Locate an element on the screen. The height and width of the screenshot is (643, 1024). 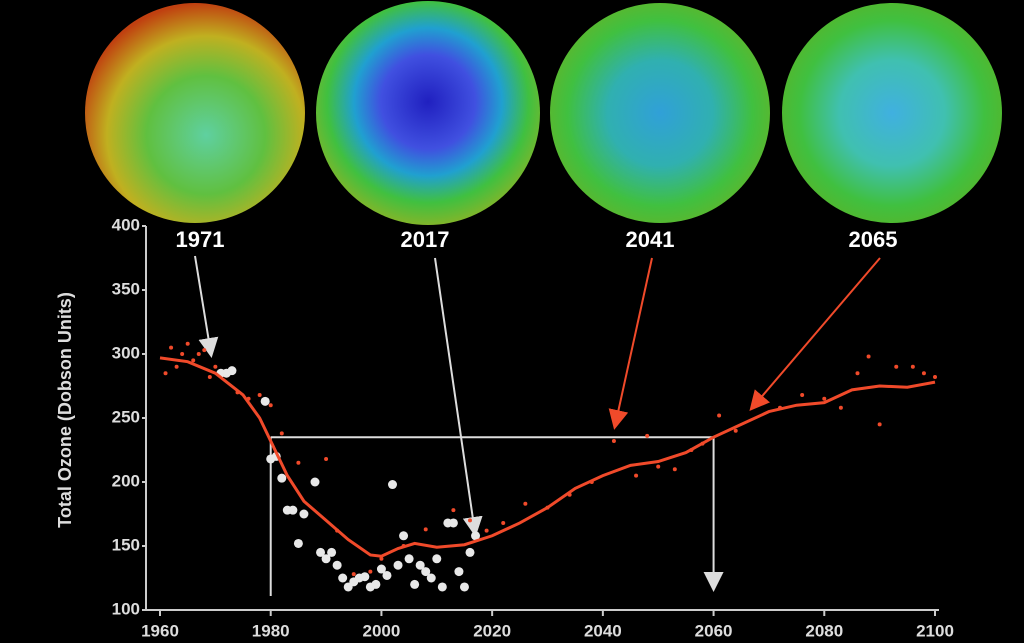
y-tick-label: 300 is located at coordinates (126, 352).